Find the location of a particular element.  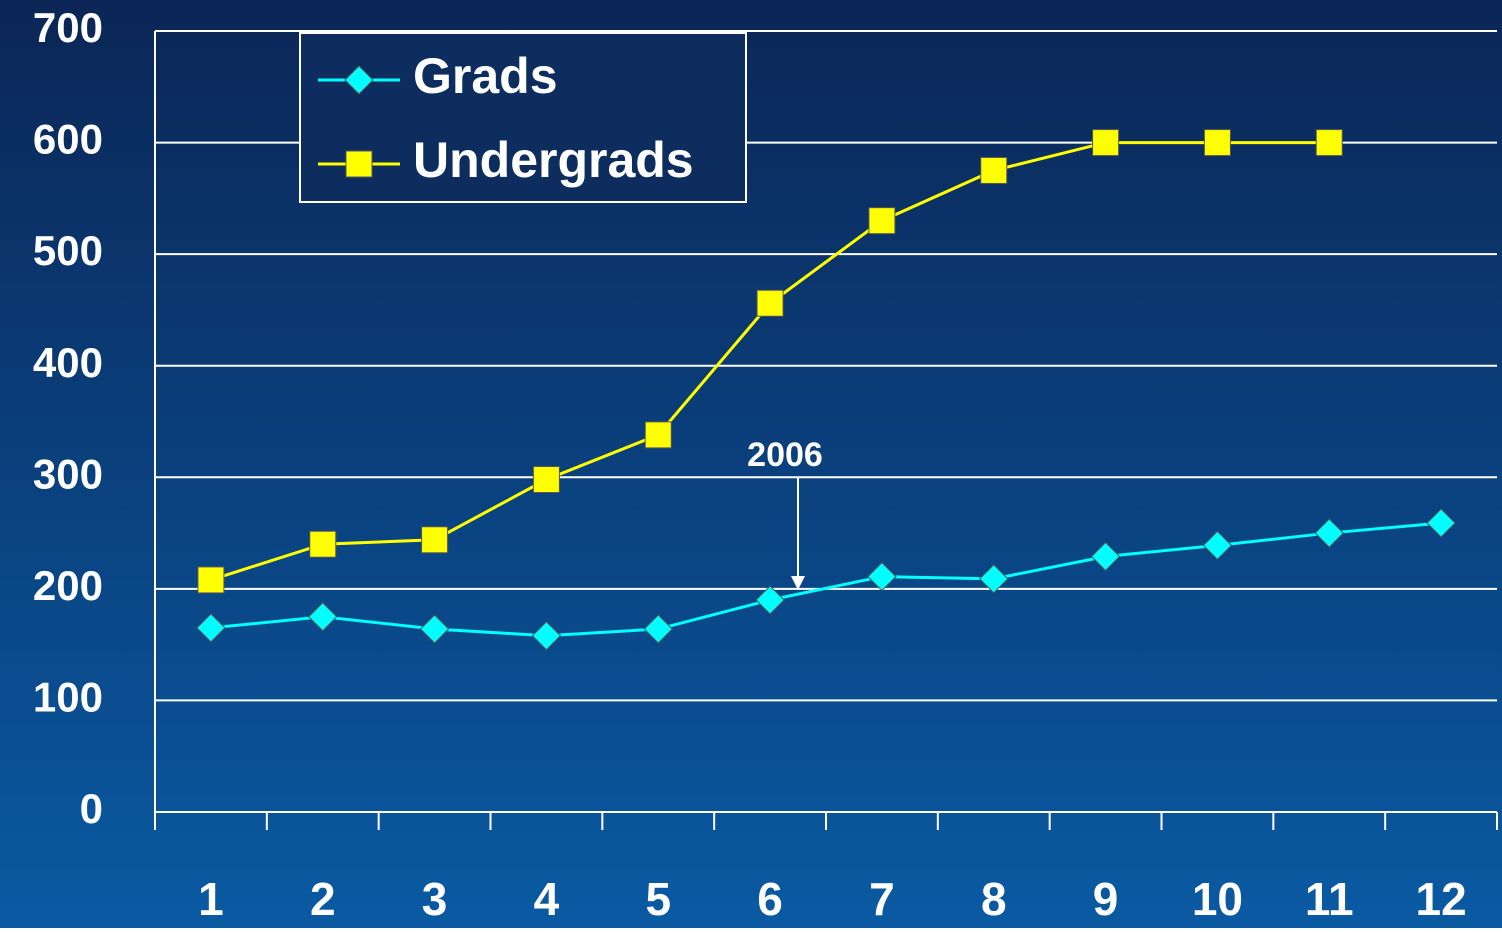

y-tick-label: 700 is located at coordinates (68, 27).